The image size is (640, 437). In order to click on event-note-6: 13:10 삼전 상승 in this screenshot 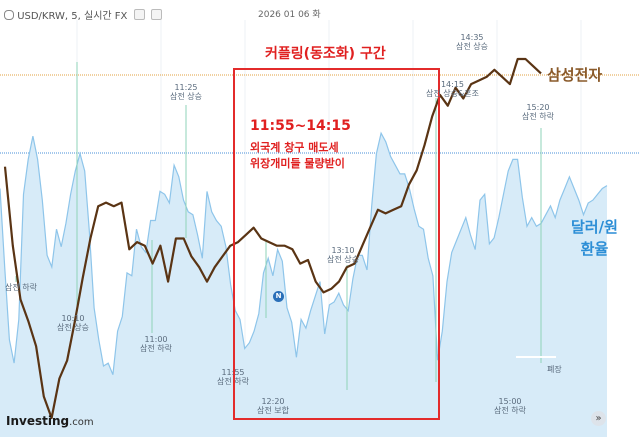, I will do `click(343, 255)`.